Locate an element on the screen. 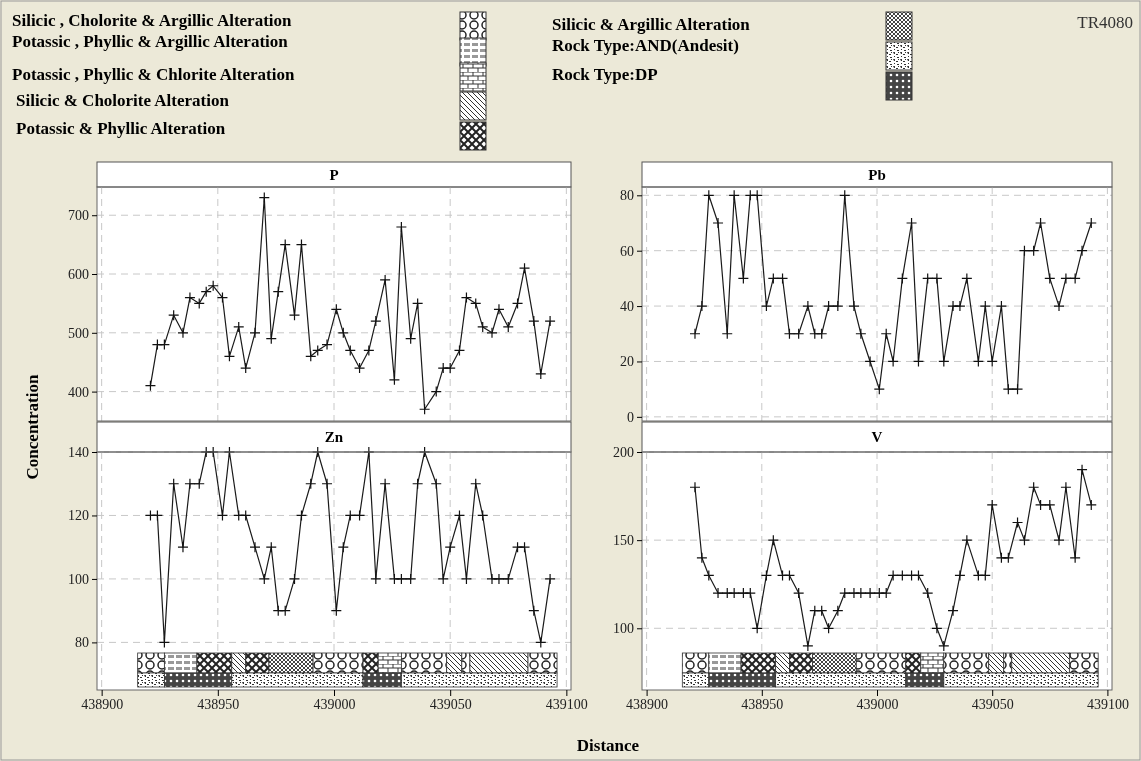 The width and height of the screenshot is (1141, 761). y-tick-label: 0 is located at coordinates (630, 417).